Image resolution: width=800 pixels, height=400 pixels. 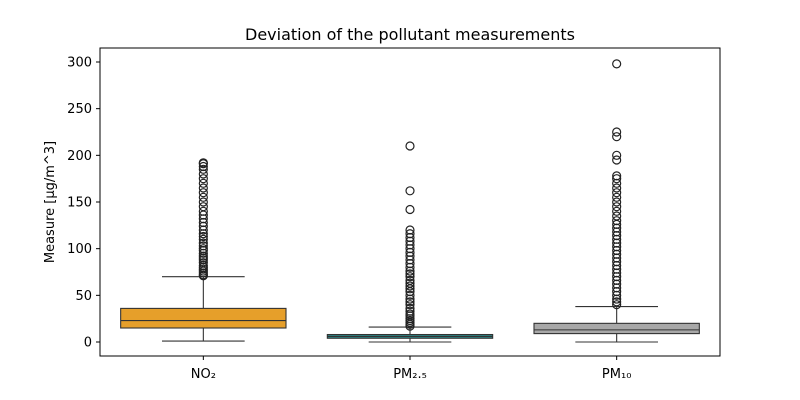 I want to click on y-tick-label: 200, so click(x=79, y=156).